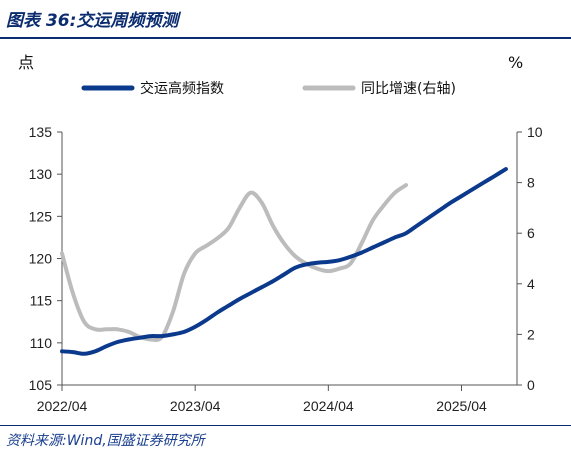 The width and height of the screenshot is (571, 466). I want to click on right-axis-unit: %, so click(515, 62).